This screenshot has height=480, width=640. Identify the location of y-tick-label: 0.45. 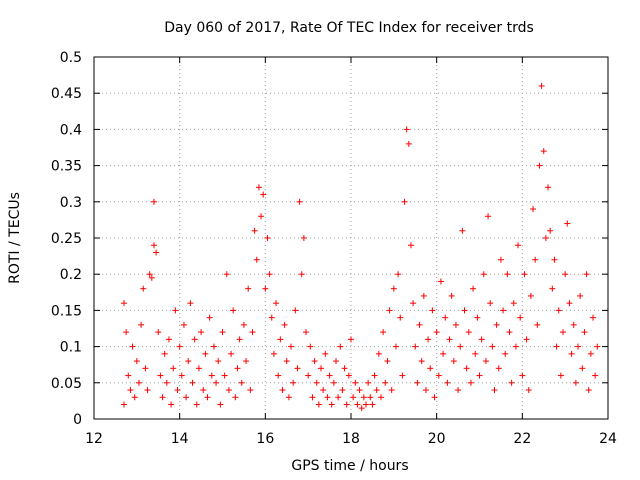
(66, 94).